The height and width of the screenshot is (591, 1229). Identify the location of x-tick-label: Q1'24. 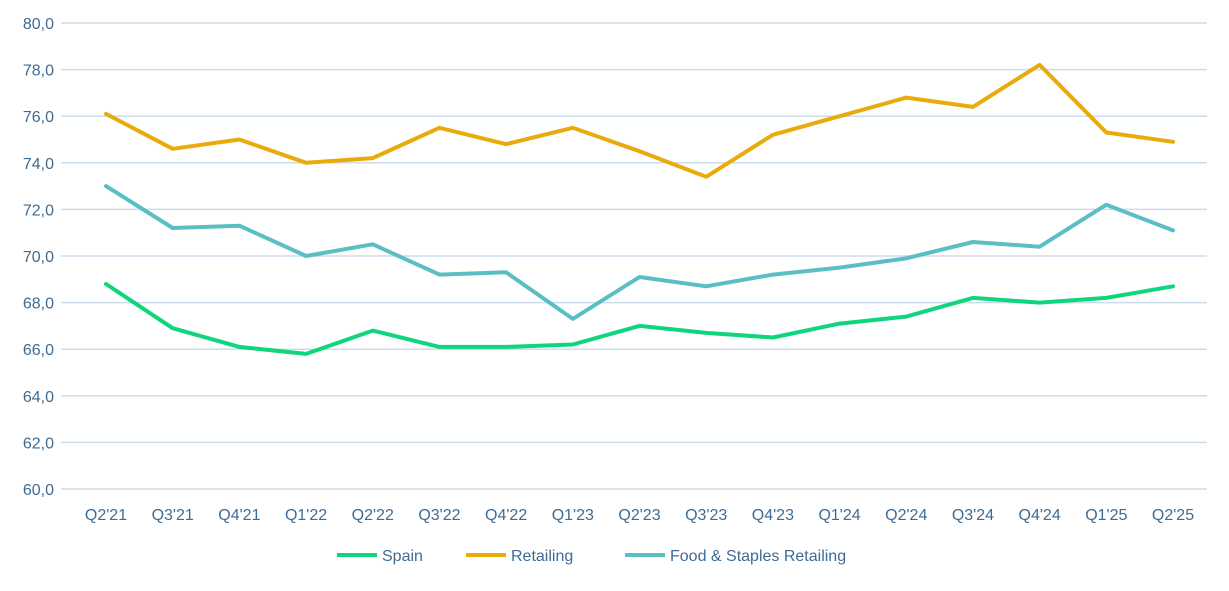
(839, 515).